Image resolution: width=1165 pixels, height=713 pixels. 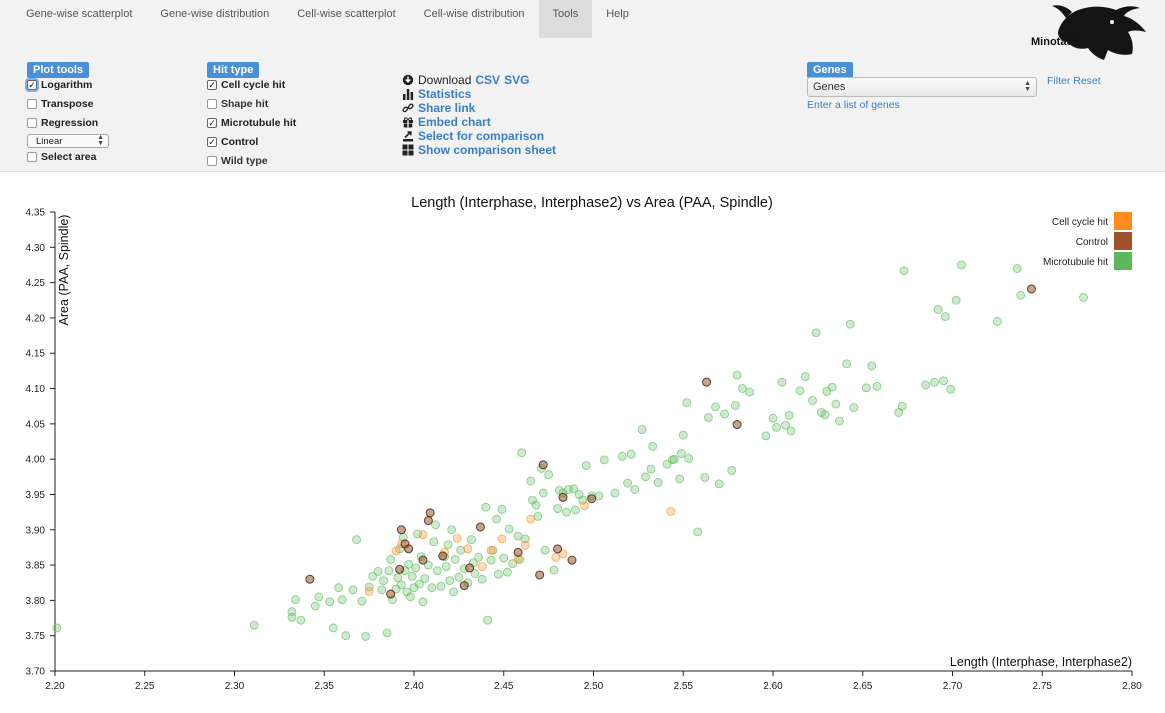 I want to click on genes-header: Genes, so click(x=830, y=70).